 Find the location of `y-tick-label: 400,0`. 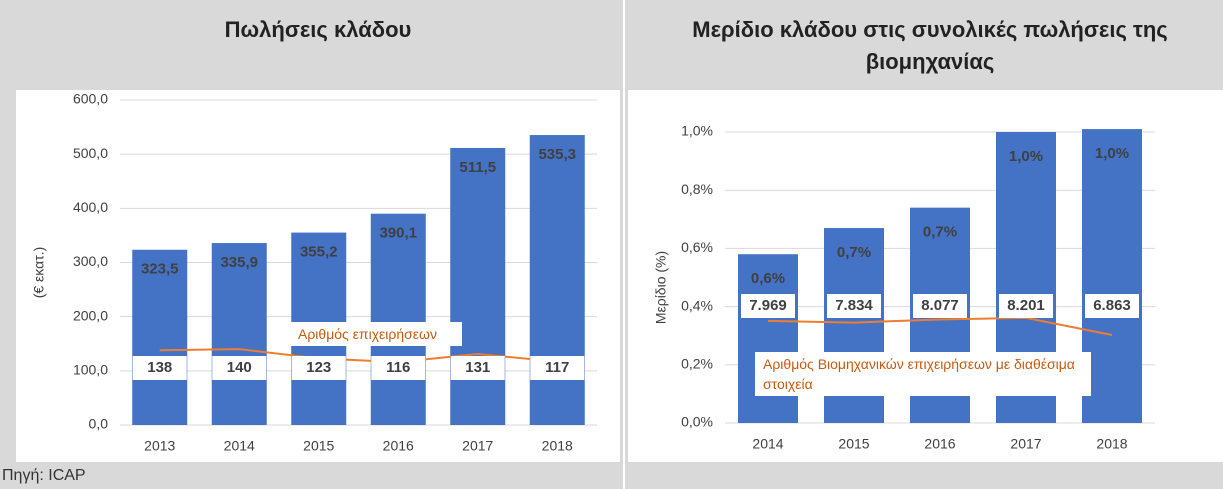

y-tick-label: 400,0 is located at coordinates (90, 207).